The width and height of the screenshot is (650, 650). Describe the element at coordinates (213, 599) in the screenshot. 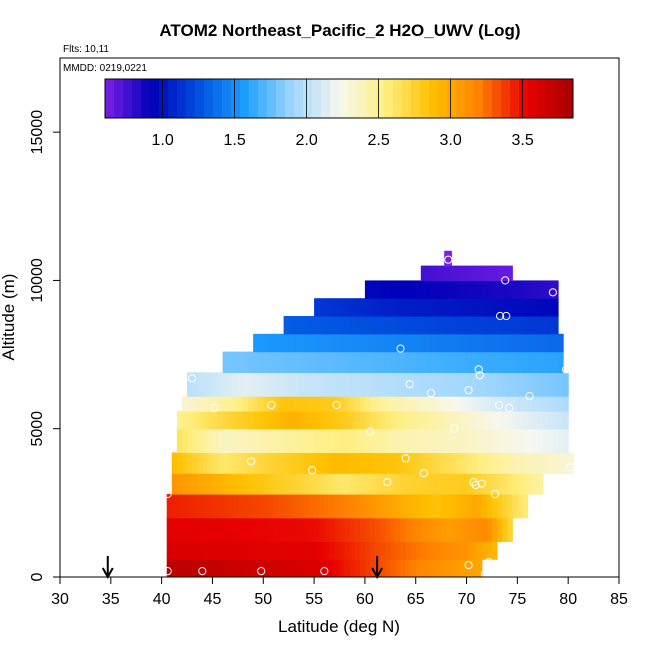

I see `x-tick-label: 45` at that location.